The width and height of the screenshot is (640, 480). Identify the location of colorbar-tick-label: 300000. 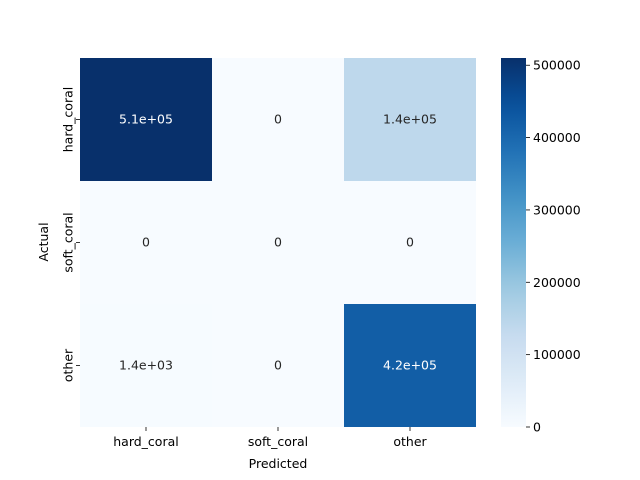
(557, 209).